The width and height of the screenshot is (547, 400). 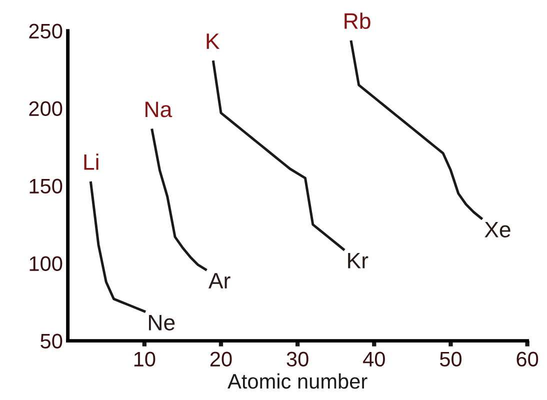 I want to click on annotation: Kr, so click(x=358, y=260).